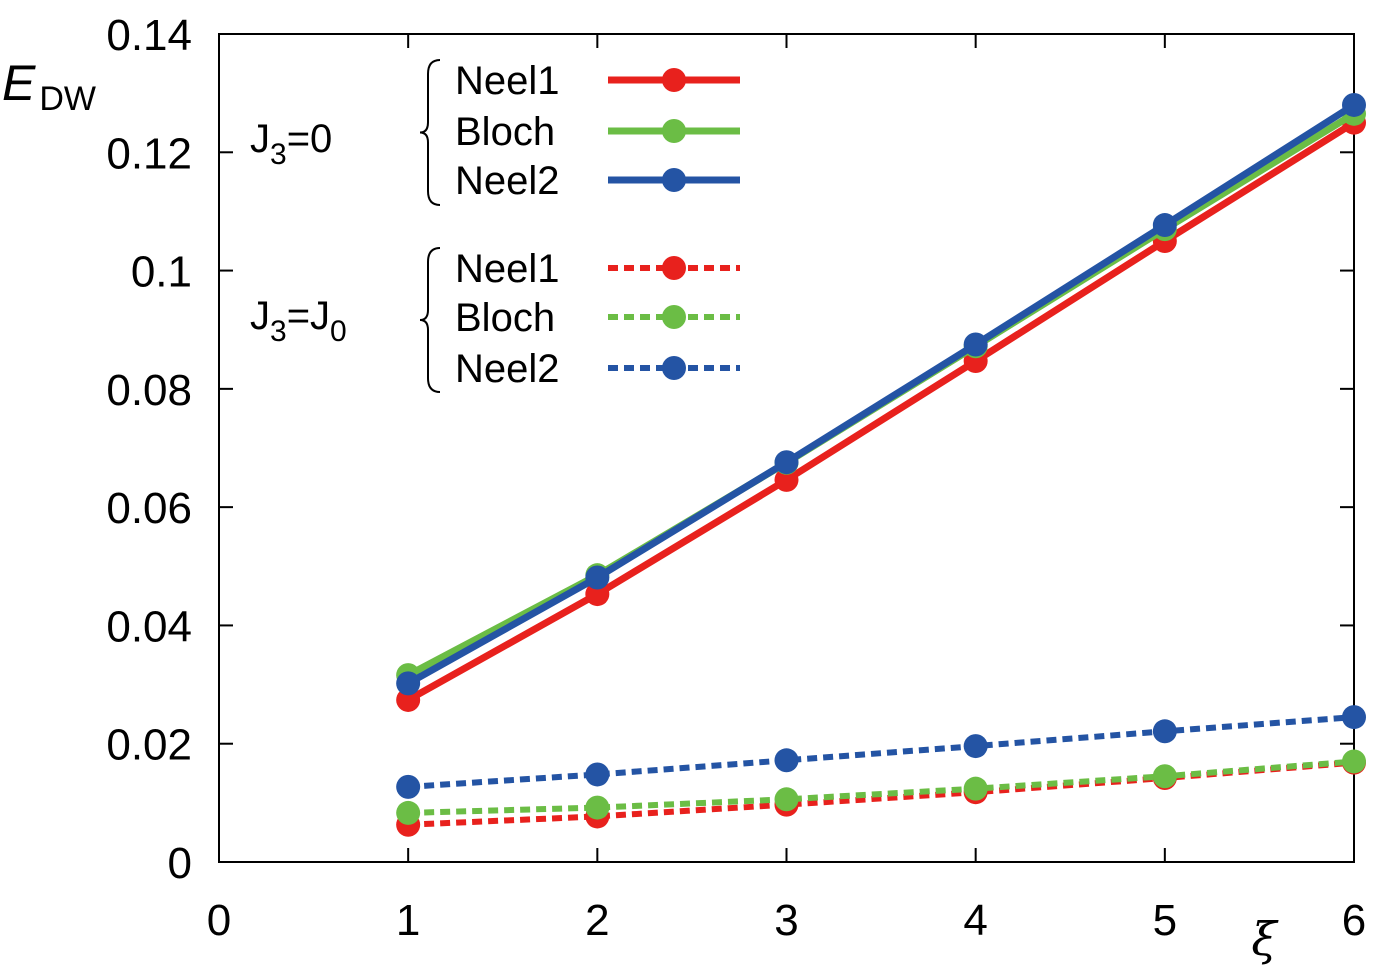 This screenshot has width=1377, height=974. What do you see at coordinates (786, 920) in the screenshot?
I see `x-tick-label: 3` at bounding box center [786, 920].